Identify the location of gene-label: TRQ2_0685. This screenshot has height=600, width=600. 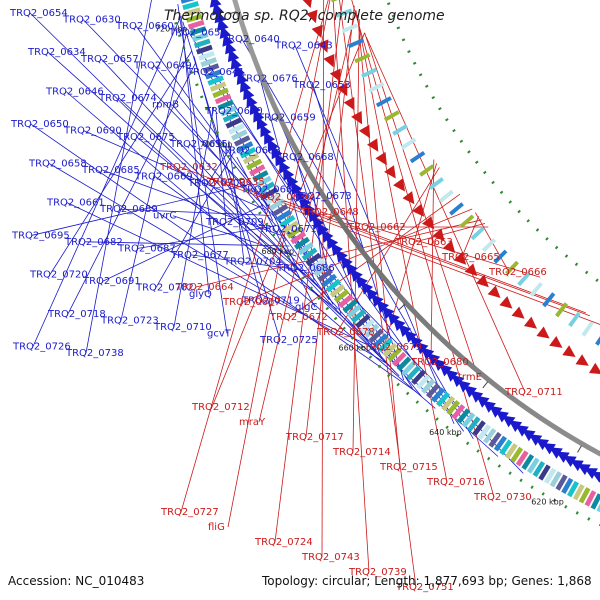
(110, 170).